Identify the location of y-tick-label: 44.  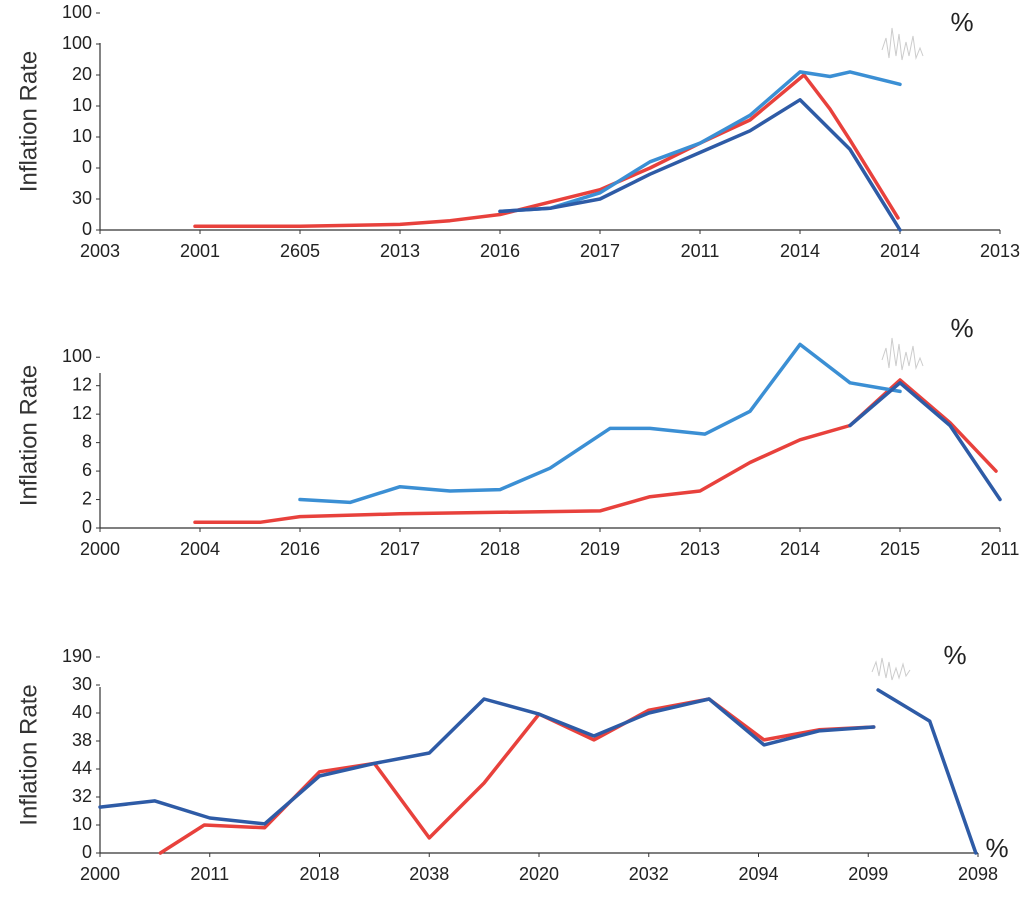
(82, 768).